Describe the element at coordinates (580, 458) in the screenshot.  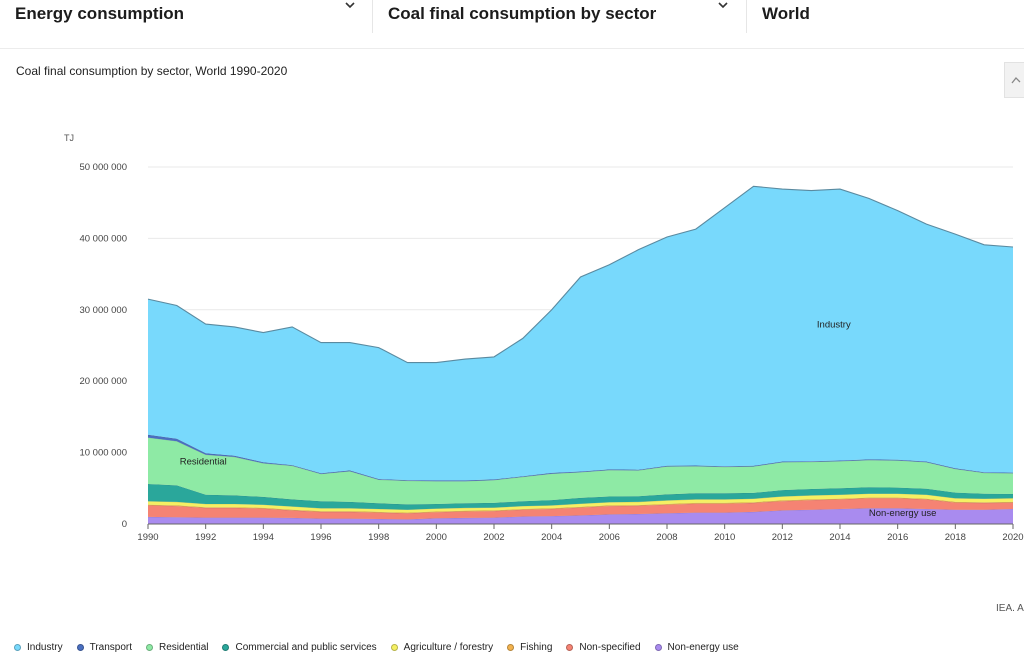
I see `area-transport` at that location.